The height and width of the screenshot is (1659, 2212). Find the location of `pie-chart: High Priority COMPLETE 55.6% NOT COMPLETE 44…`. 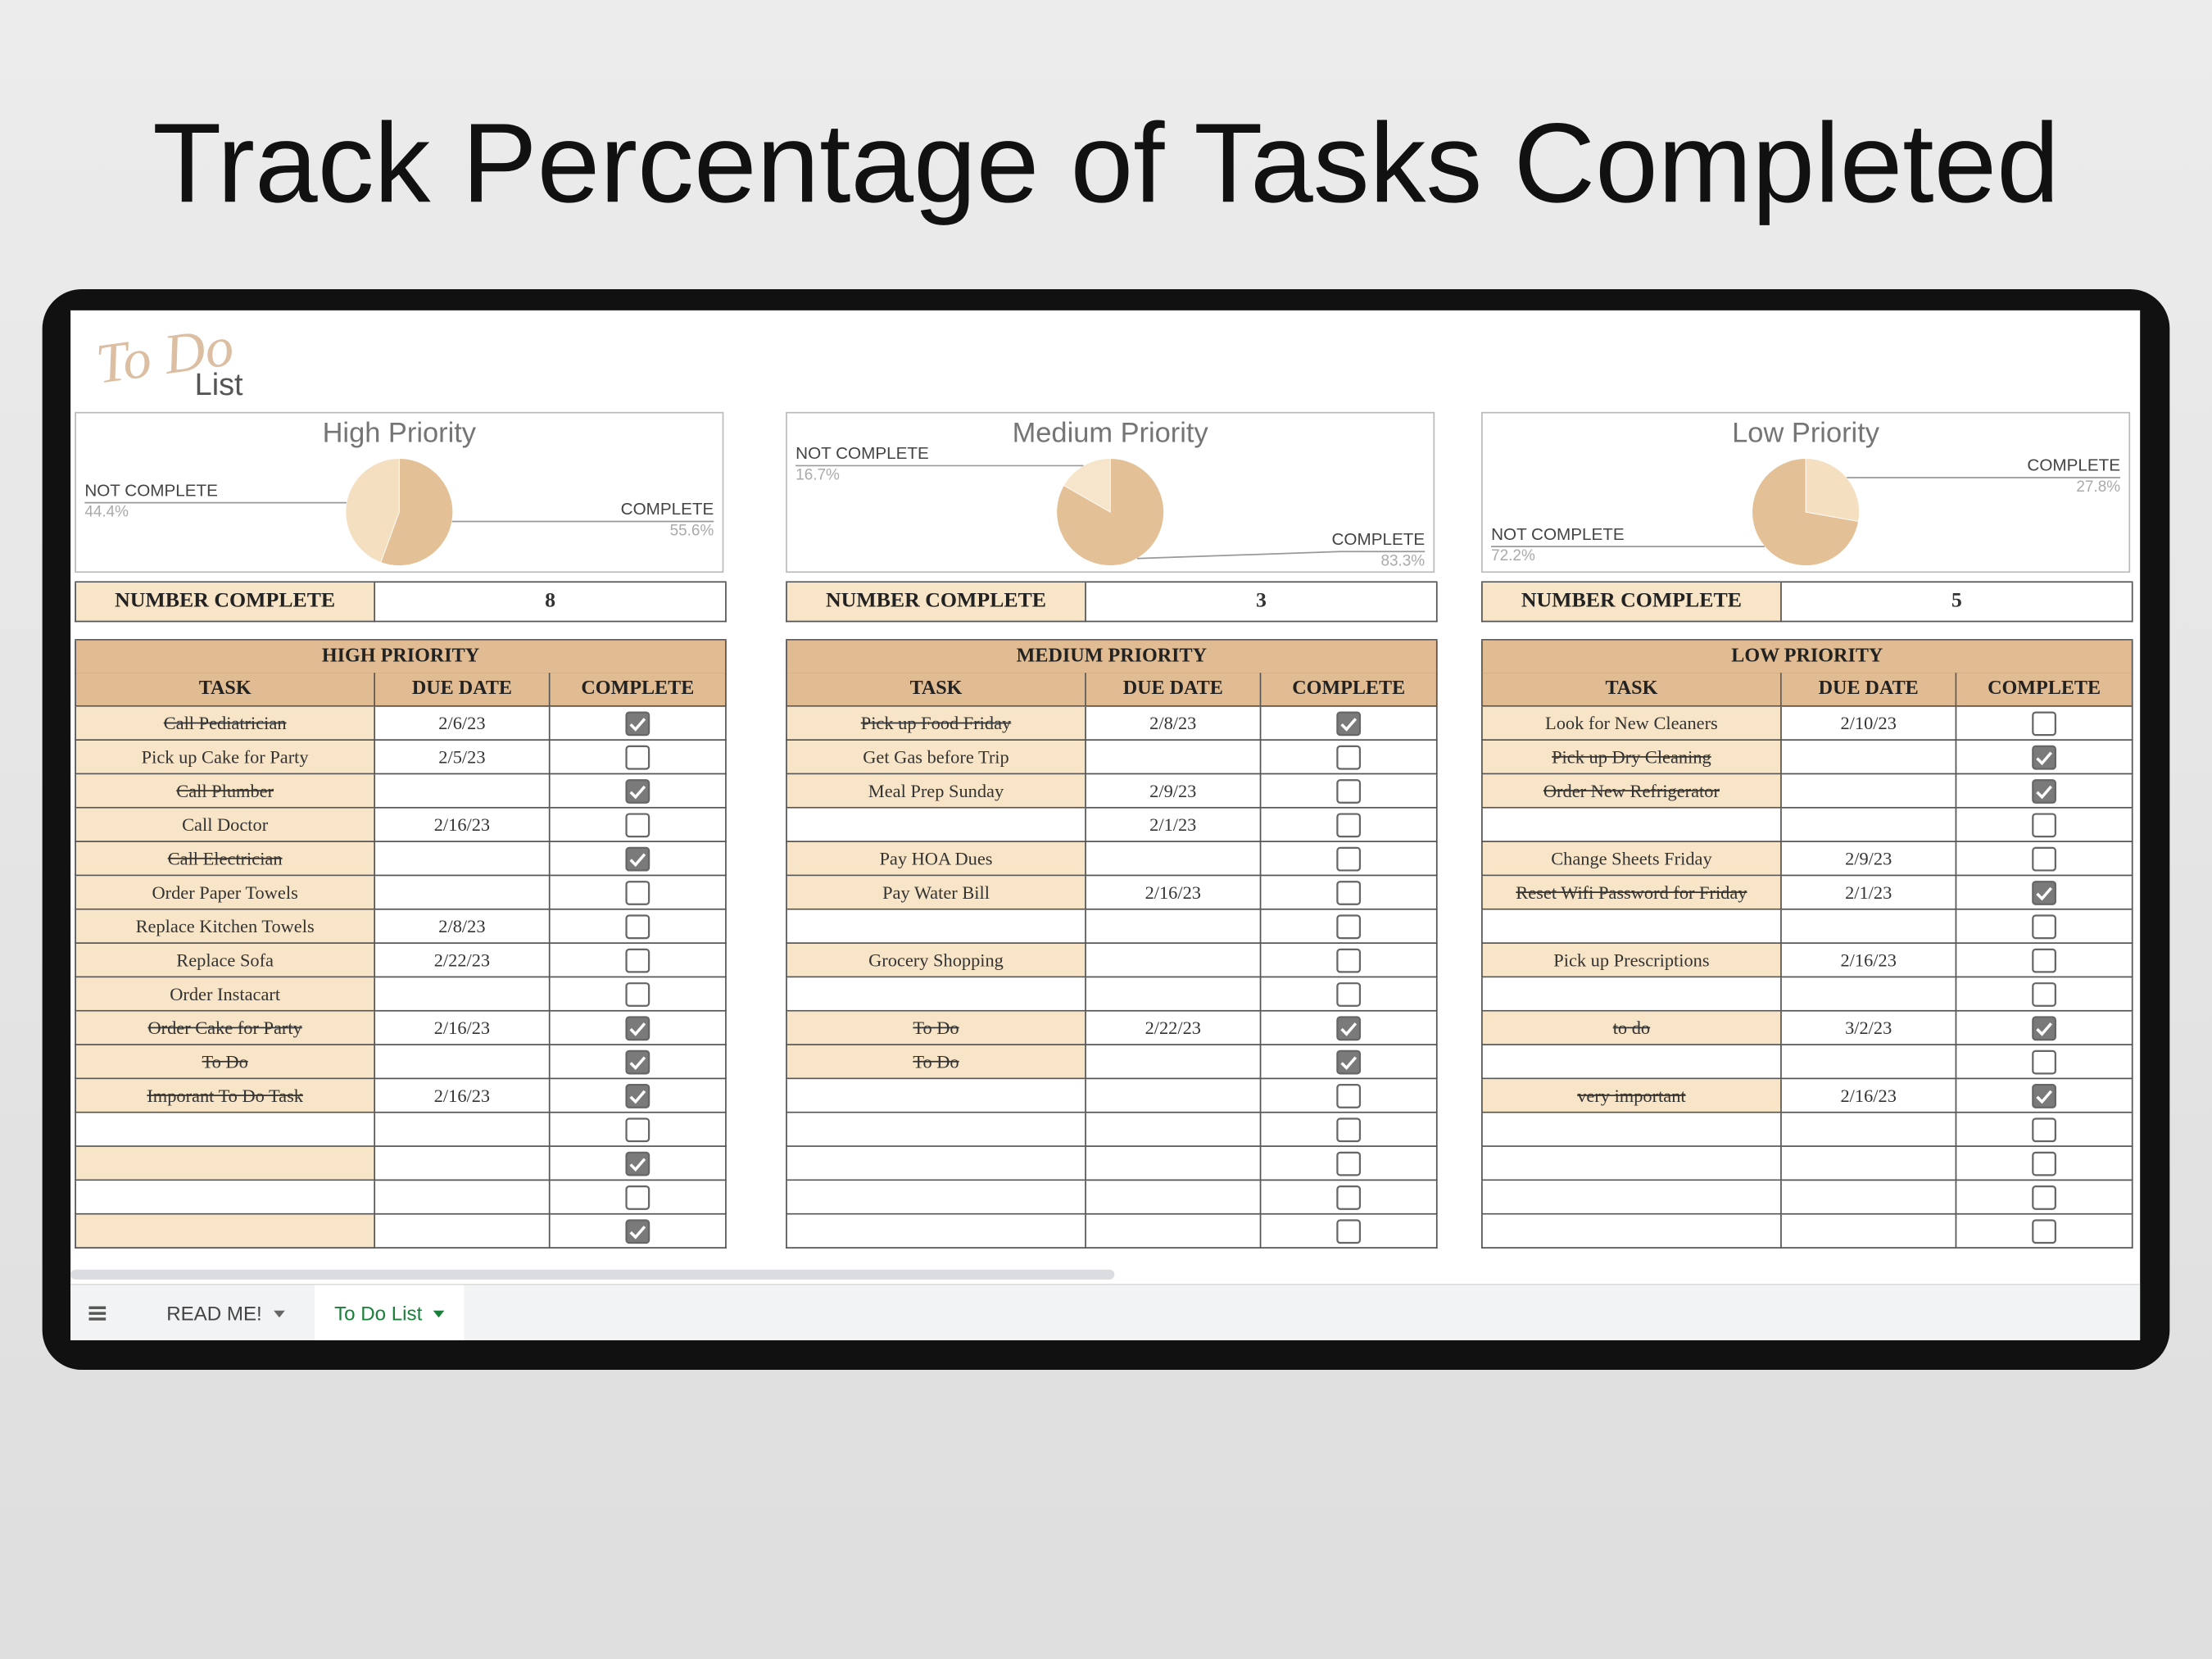

pie-chart: High Priority COMPLETE 55.6% NOT COMPLETE 44… is located at coordinates (399, 491).